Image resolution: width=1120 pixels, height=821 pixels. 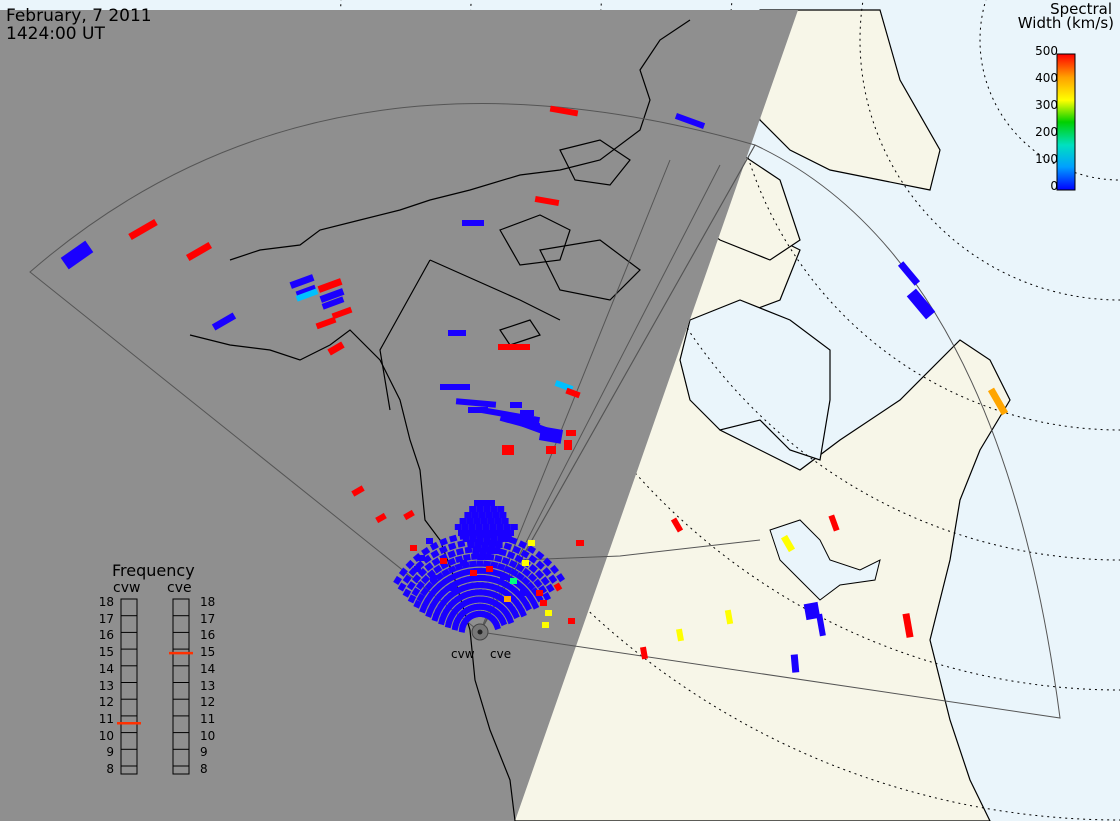 I want to click on colorbar-tick-label: 100, so click(x=1046, y=159).